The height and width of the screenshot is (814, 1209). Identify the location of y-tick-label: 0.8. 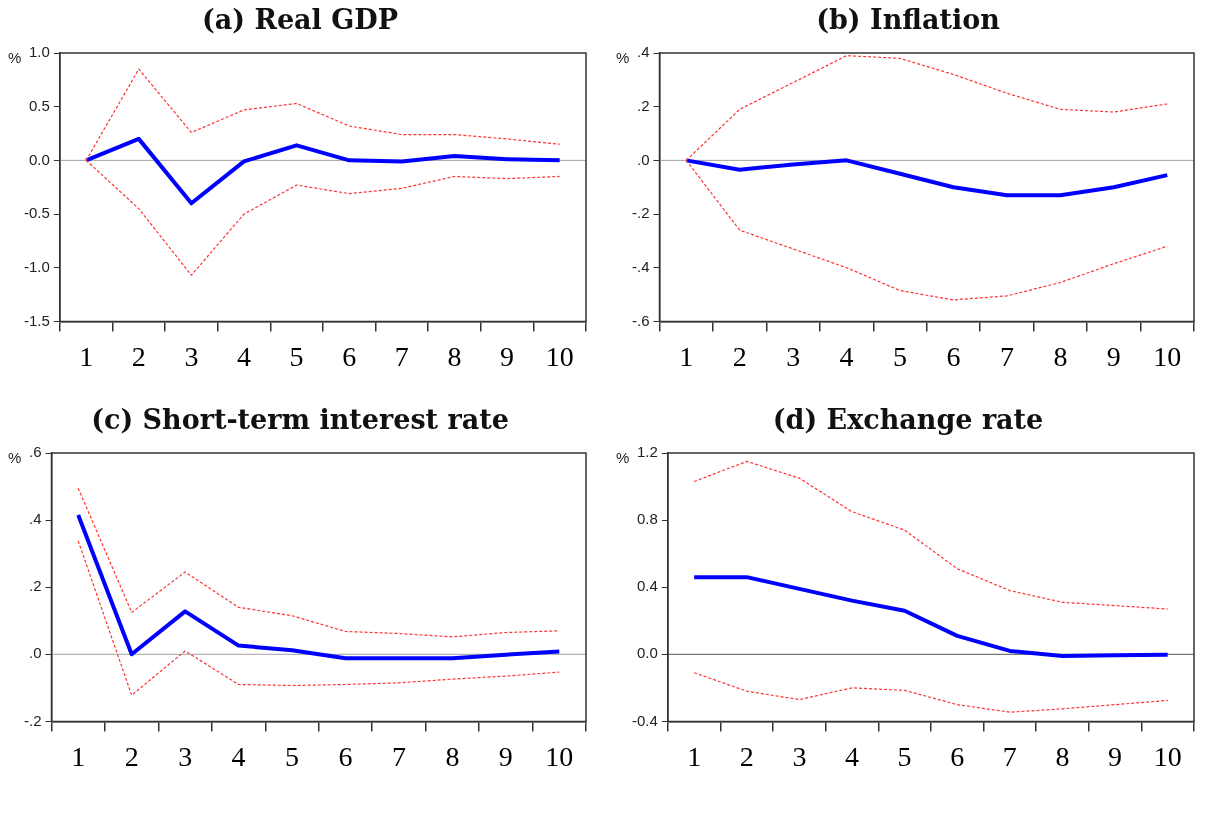
(647, 519).